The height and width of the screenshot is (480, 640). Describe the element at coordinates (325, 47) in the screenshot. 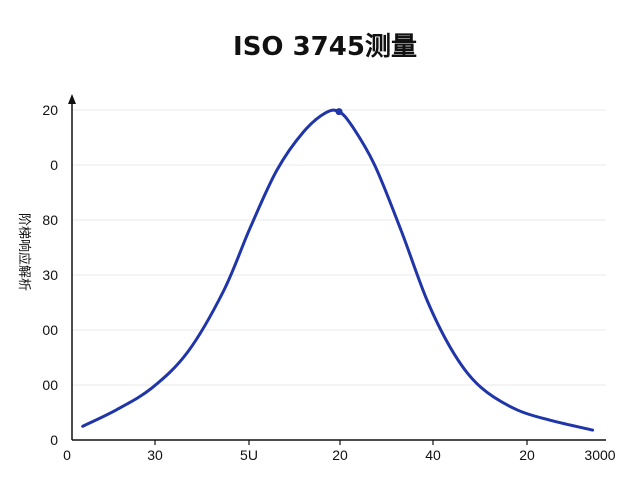

I see `chart-title: ISO 3745测量` at that location.